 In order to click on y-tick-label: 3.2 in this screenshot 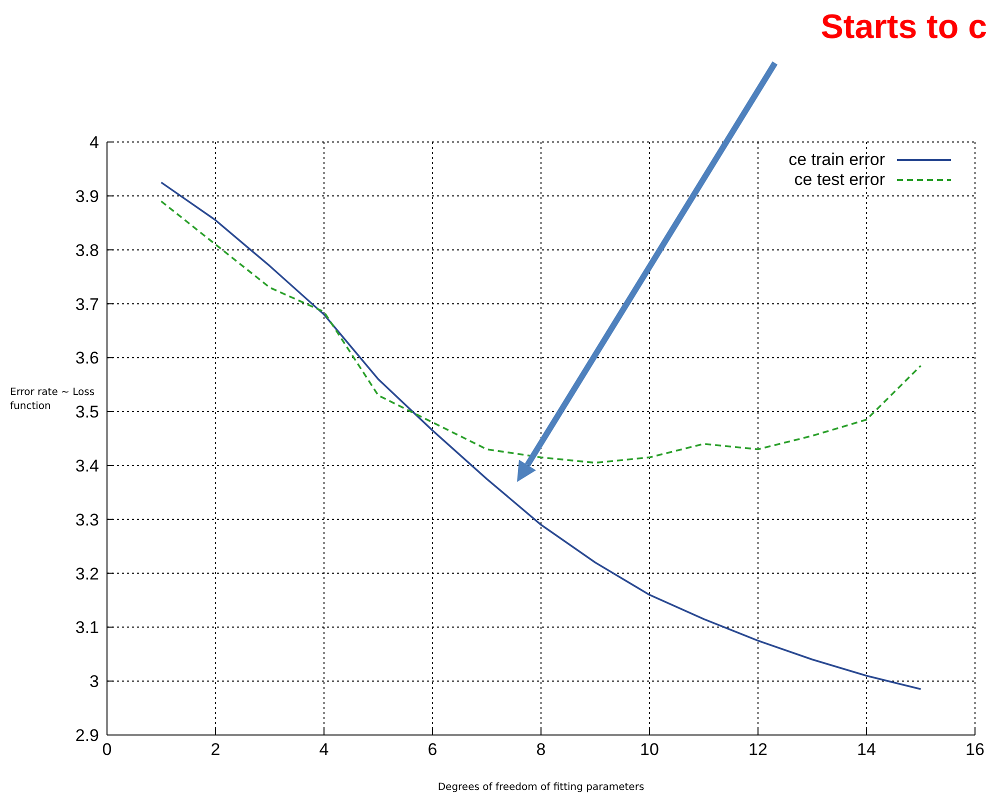, I will do `click(87, 574)`.